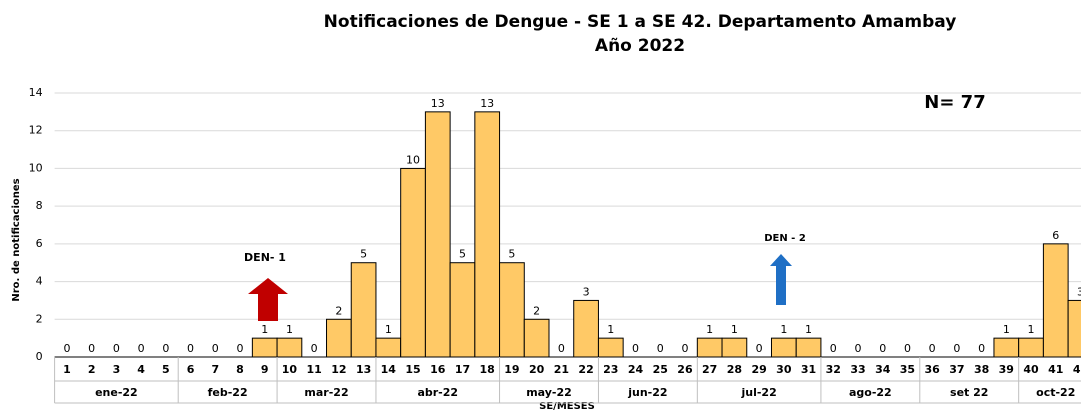 The width and height of the screenshot is (1081, 412). What do you see at coordinates (833, 369) in the screenshot?
I see `x-tick-label: 32` at bounding box center [833, 369].